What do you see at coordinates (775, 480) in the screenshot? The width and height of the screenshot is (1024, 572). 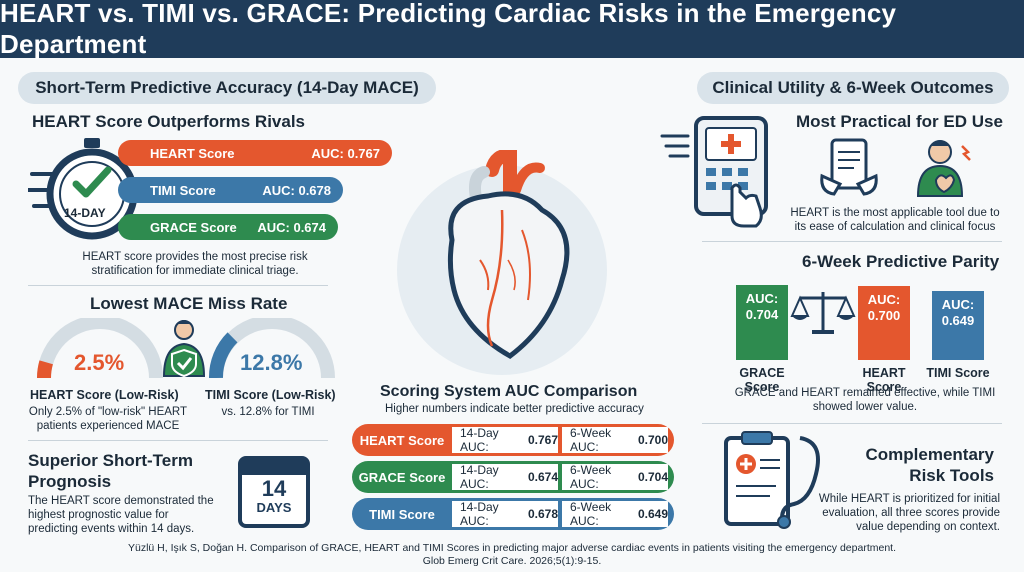 I see `clipboard-stethoscope-icon` at bounding box center [775, 480].